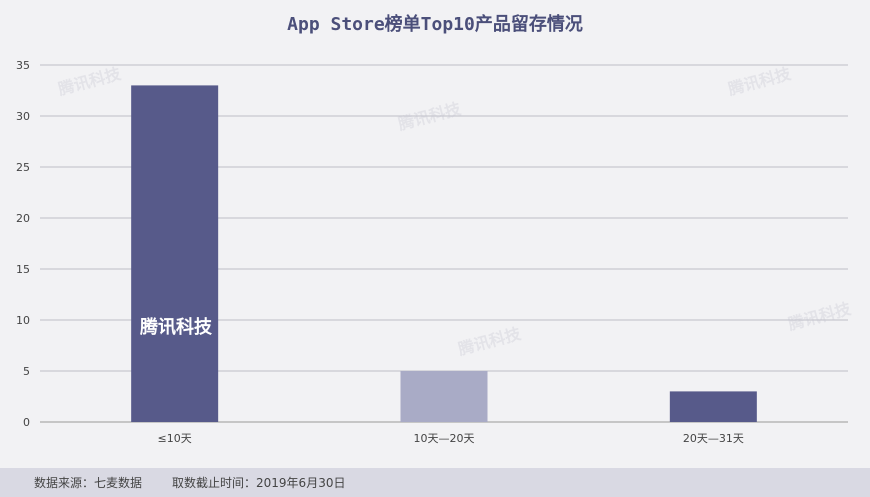 This screenshot has height=497, width=870. Describe the element at coordinates (444, 438) in the screenshot. I see `x-tick-label: 10天—20天` at that location.